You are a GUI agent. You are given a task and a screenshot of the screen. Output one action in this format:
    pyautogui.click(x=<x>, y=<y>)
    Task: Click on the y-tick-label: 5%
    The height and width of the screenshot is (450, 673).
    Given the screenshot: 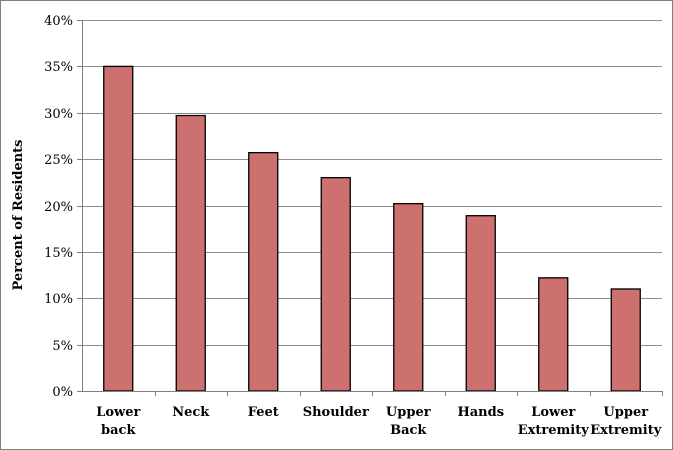 What is the action you would take?
    pyautogui.click(x=62, y=346)
    